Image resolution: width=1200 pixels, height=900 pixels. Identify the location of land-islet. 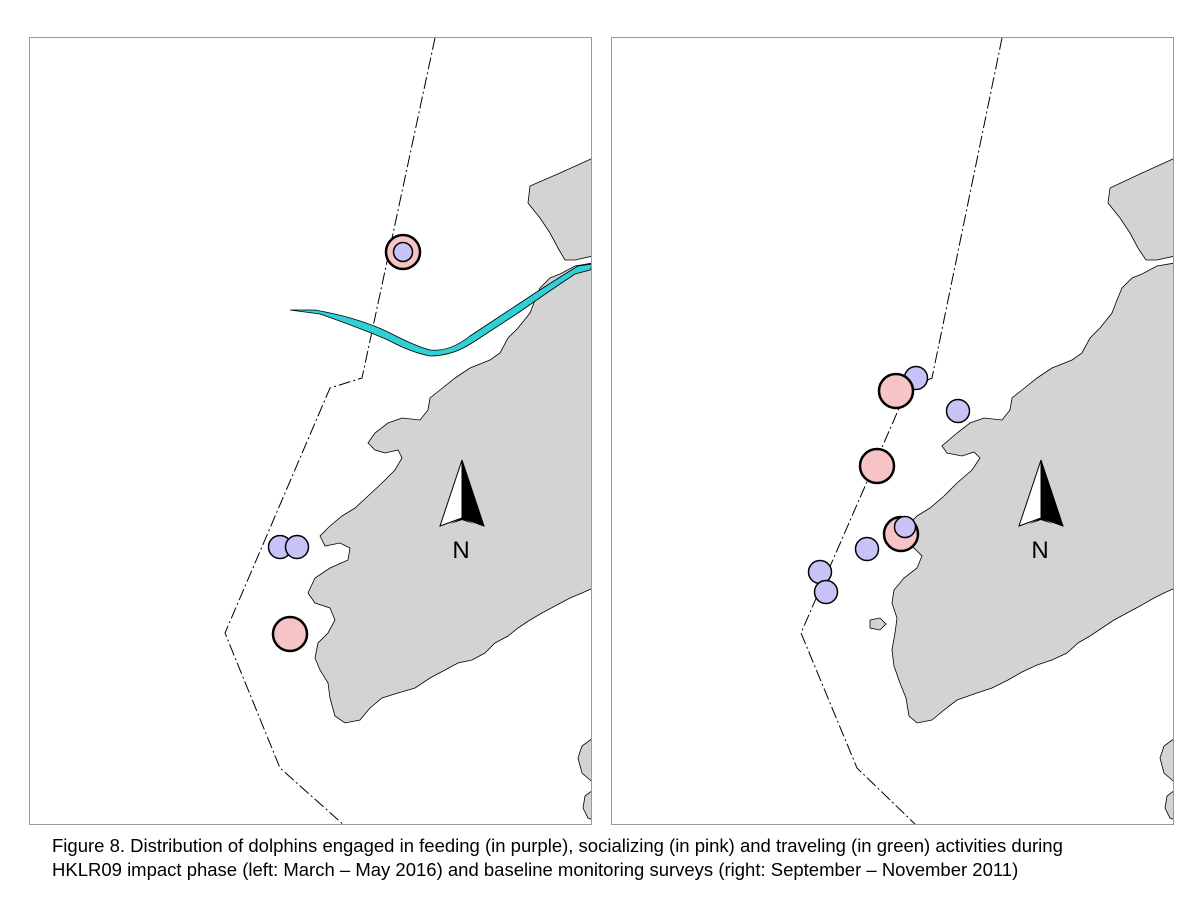
(878, 624).